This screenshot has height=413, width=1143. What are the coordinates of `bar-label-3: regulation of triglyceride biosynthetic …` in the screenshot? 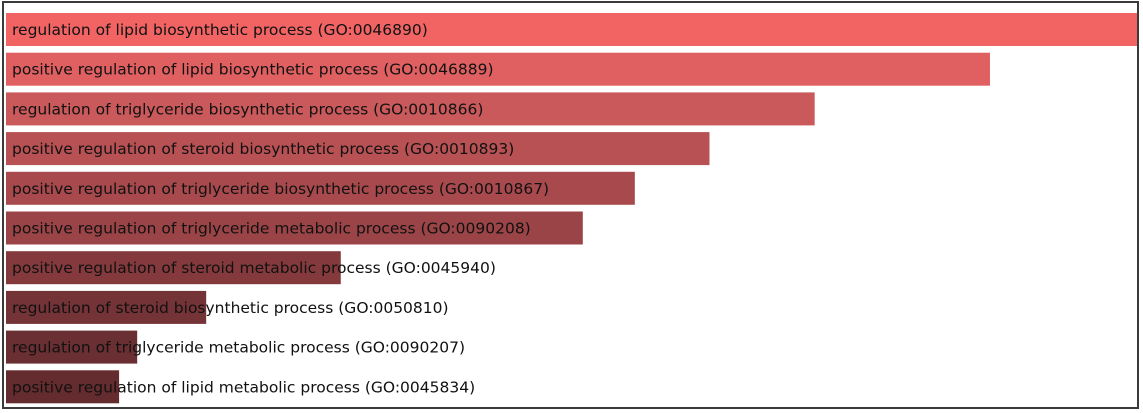 It's located at (247, 109).